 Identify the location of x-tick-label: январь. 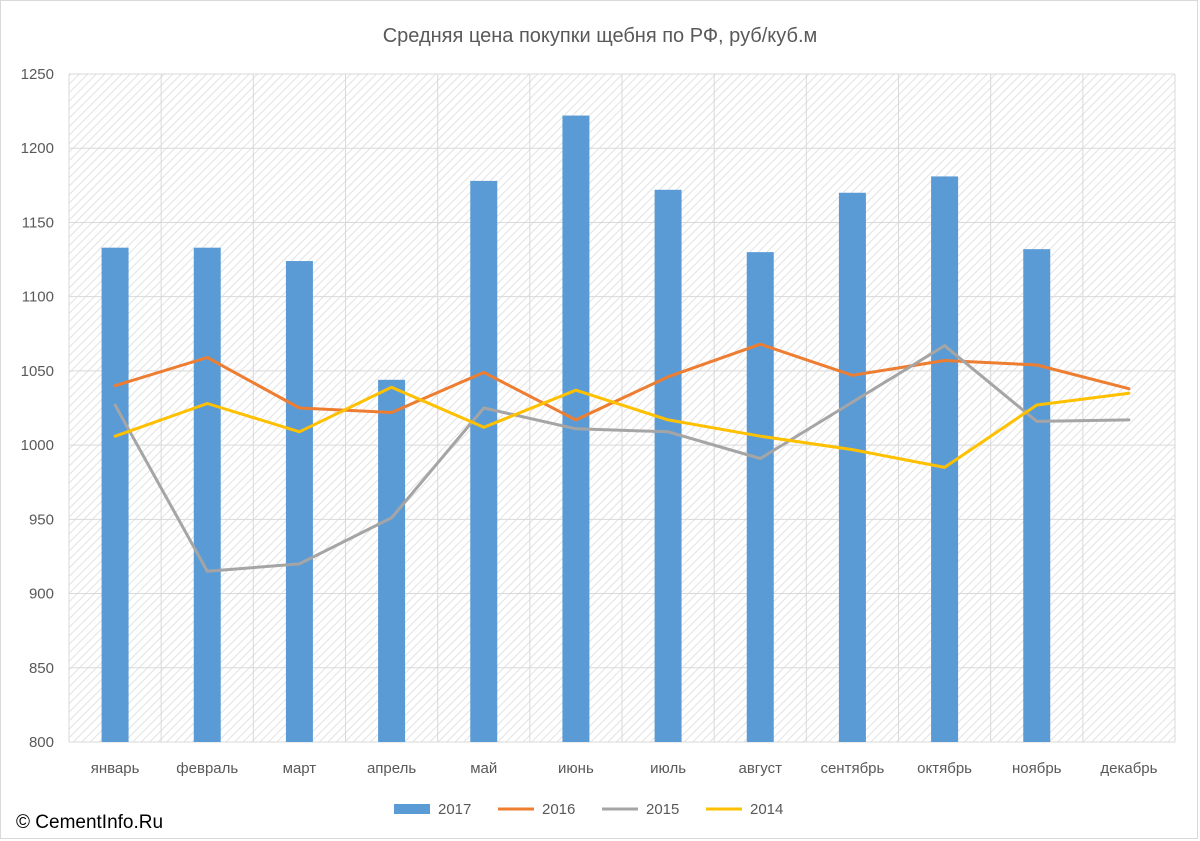
(115, 768).